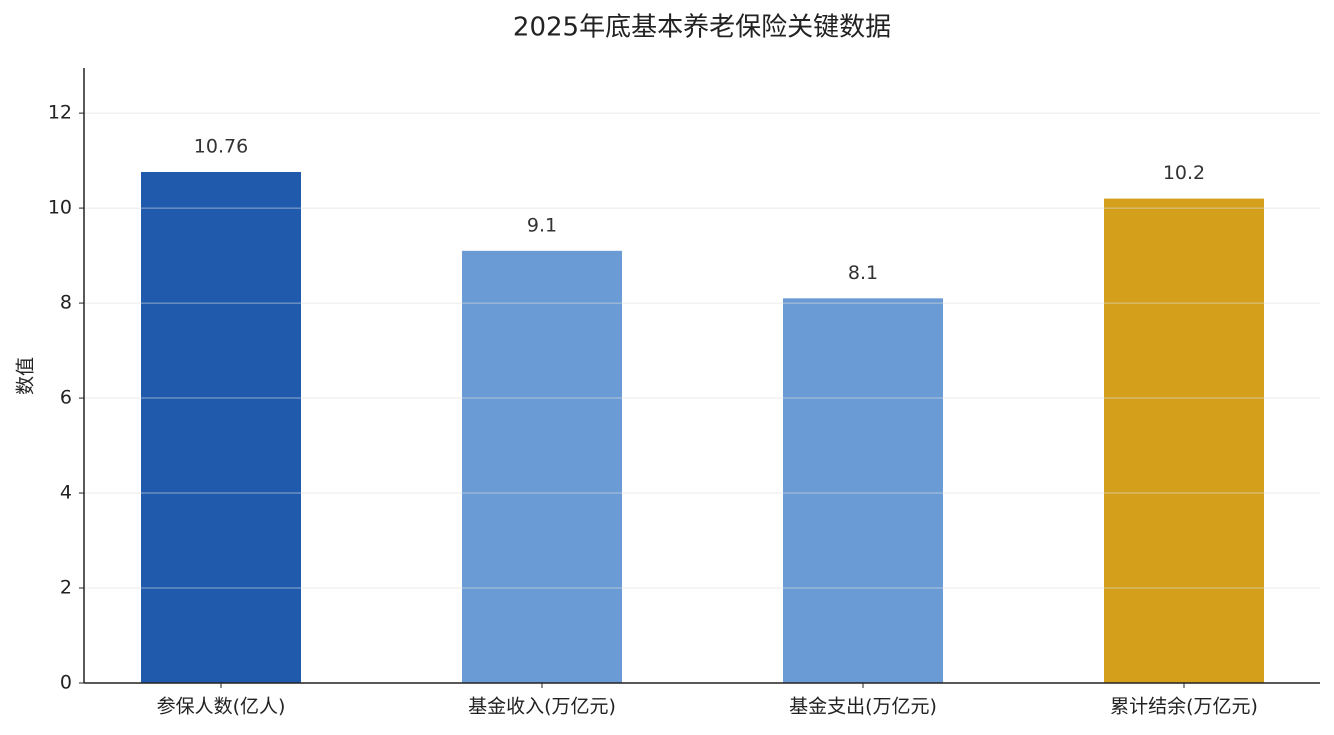  I want to click on x-tick-label: 基金支出(万亿元), so click(863, 707).